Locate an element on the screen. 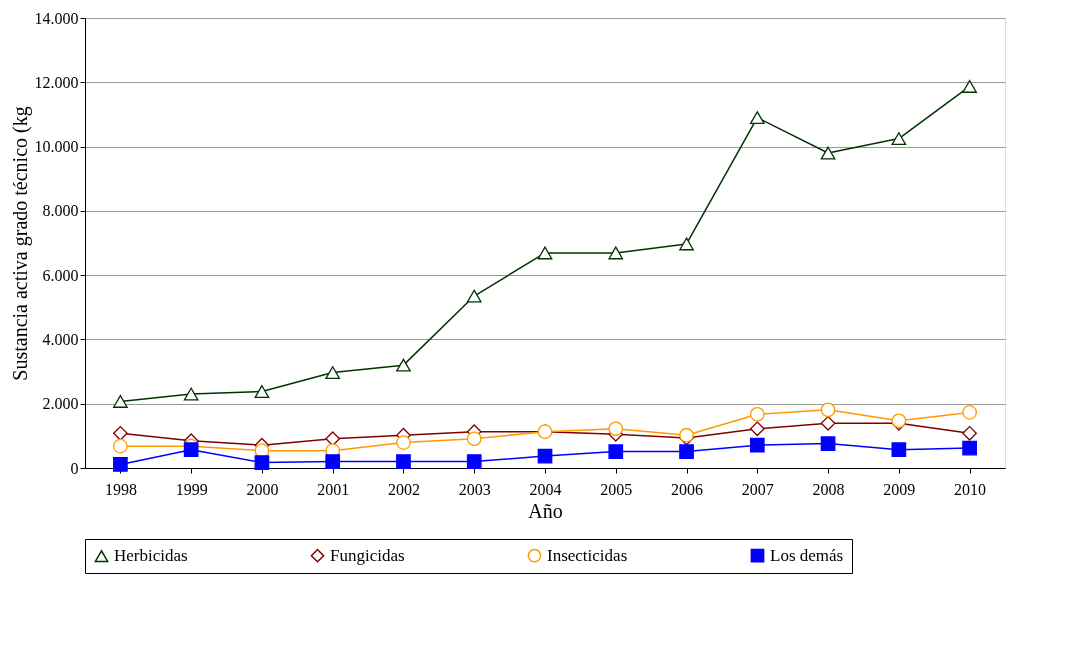  x-tick-label: 2004 is located at coordinates (545, 489).